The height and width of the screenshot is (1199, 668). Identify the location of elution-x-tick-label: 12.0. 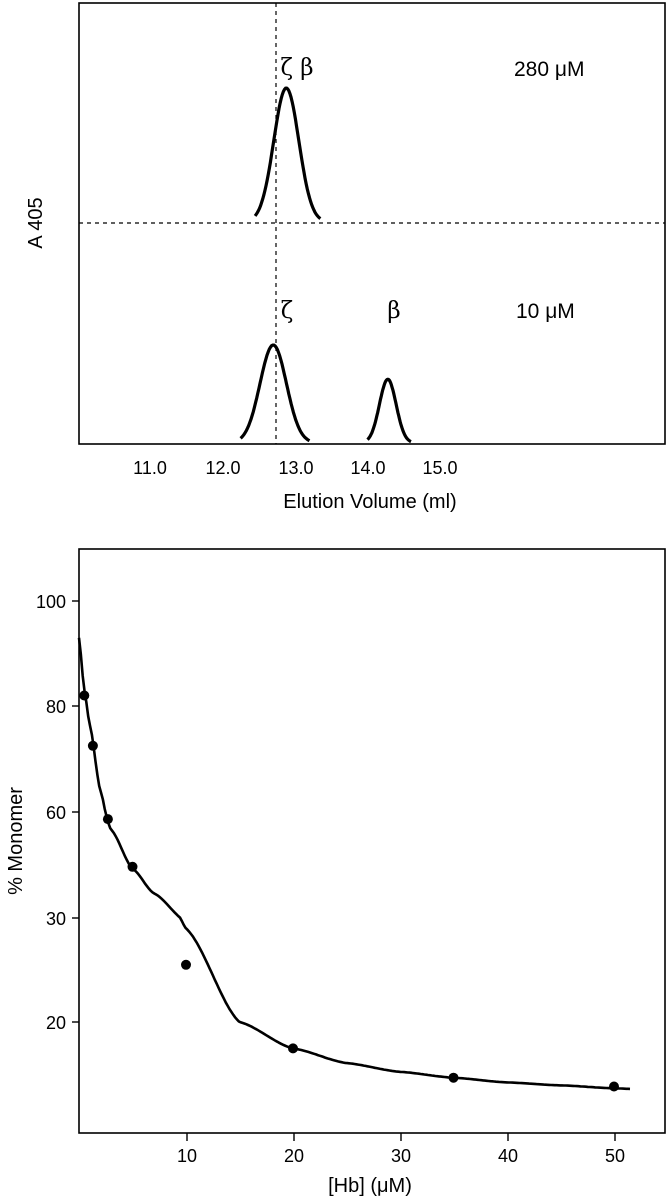
(222, 468).